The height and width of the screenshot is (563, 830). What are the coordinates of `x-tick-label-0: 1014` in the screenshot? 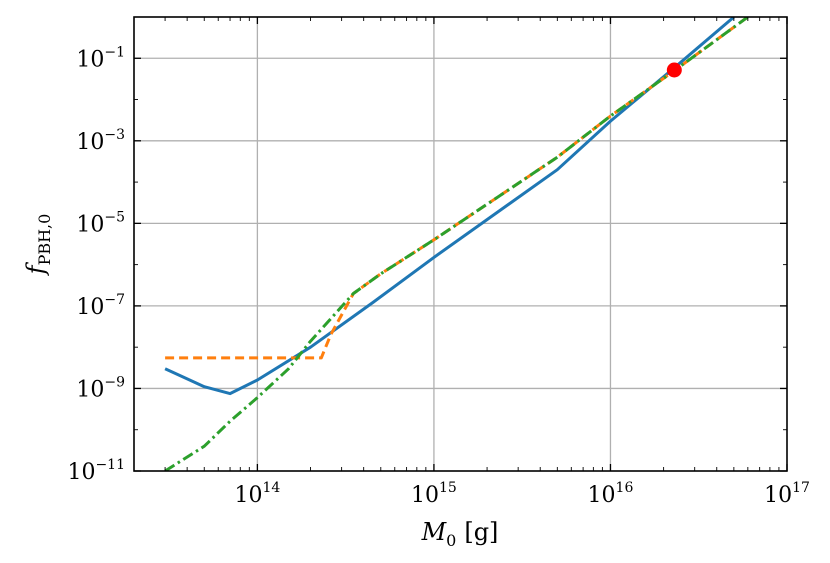 It's located at (257, 494).